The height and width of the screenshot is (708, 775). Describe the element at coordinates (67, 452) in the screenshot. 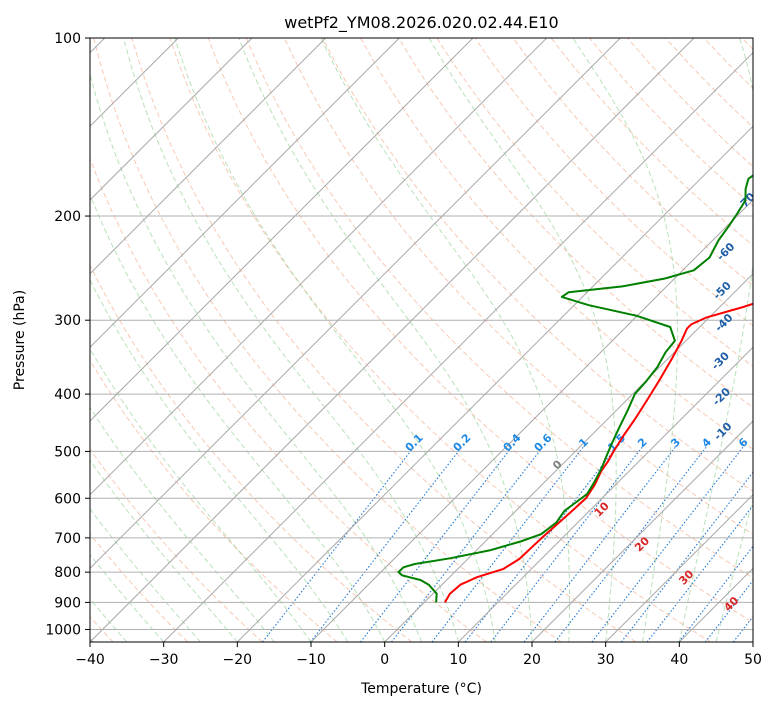

I see `y-tick-label: 500` at that location.